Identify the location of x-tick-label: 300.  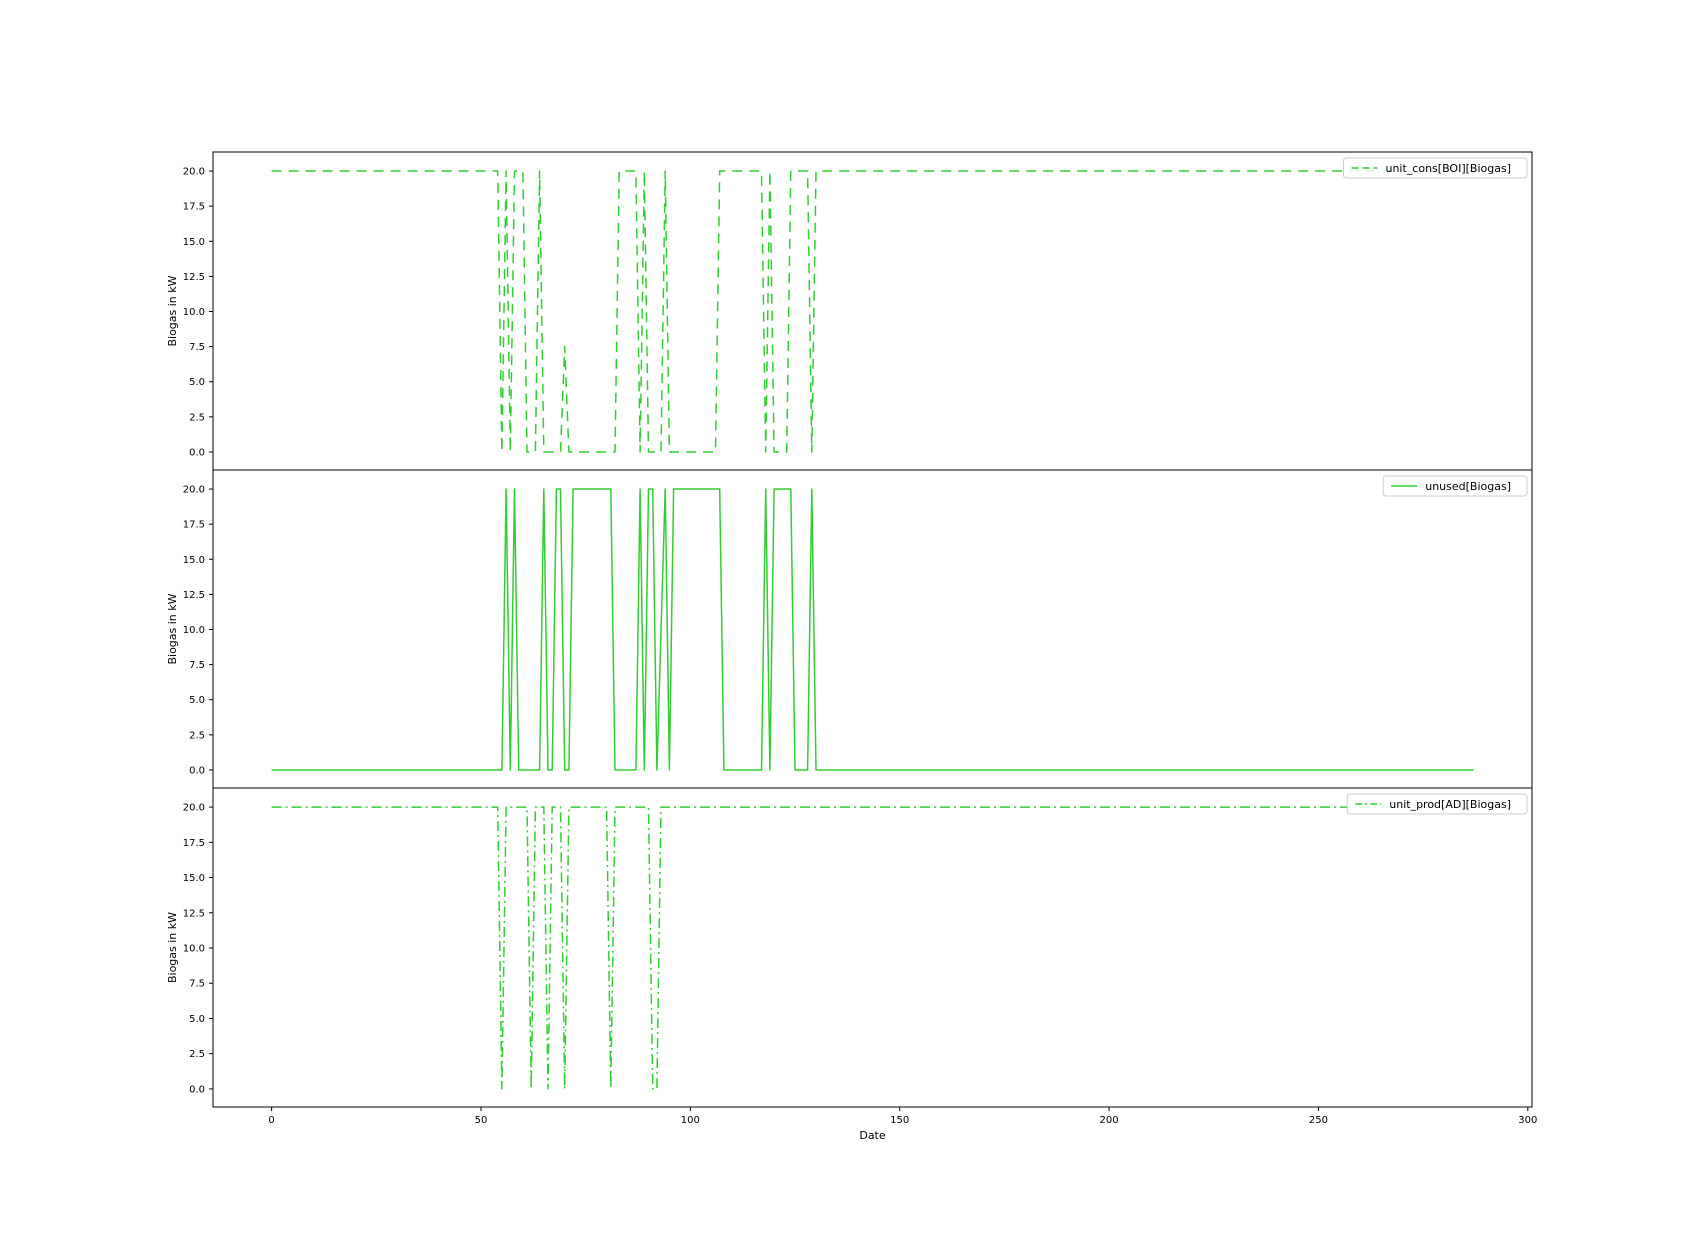
(1527, 1120).